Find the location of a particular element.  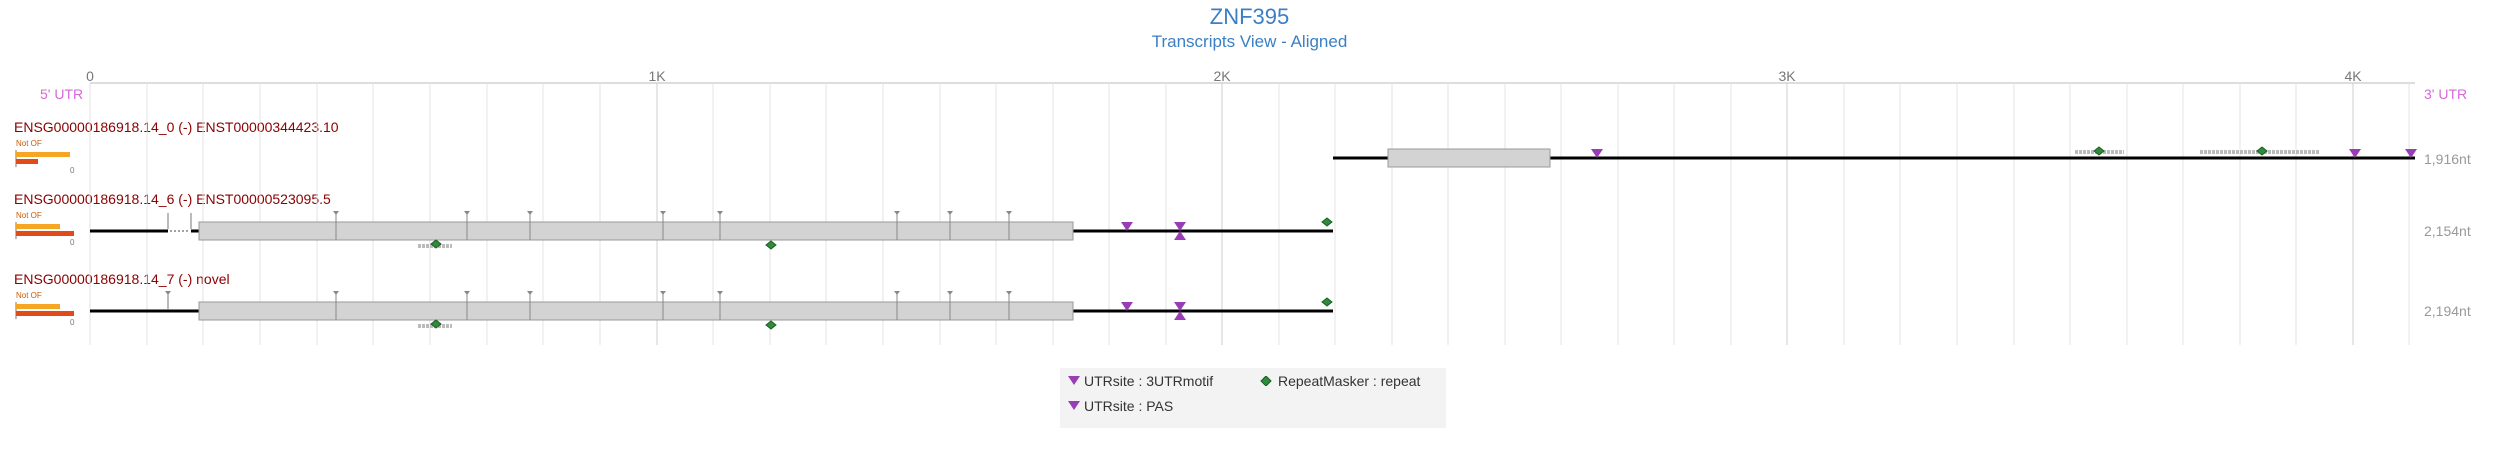

axis-tick-label: 4K is located at coordinates (2353, 76).